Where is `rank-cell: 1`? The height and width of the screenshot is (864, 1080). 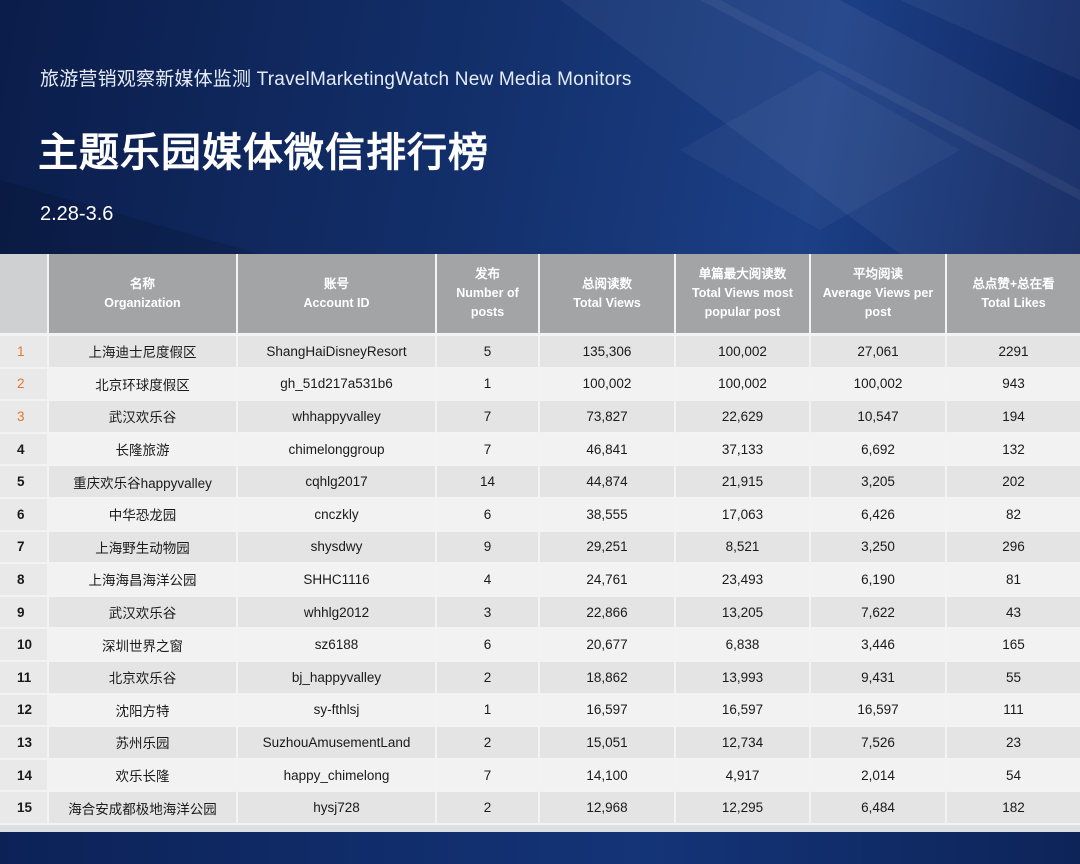
rank-cell: 1 is located at coordinates (24, 351).